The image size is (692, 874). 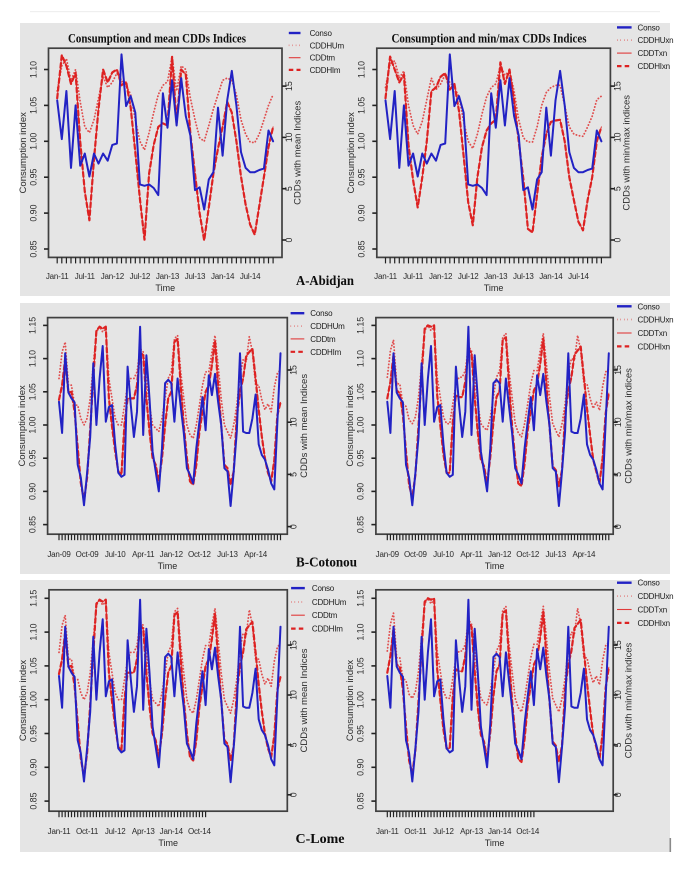 I want to click on svg-text: Oct-12, so click(x=200, y=554).